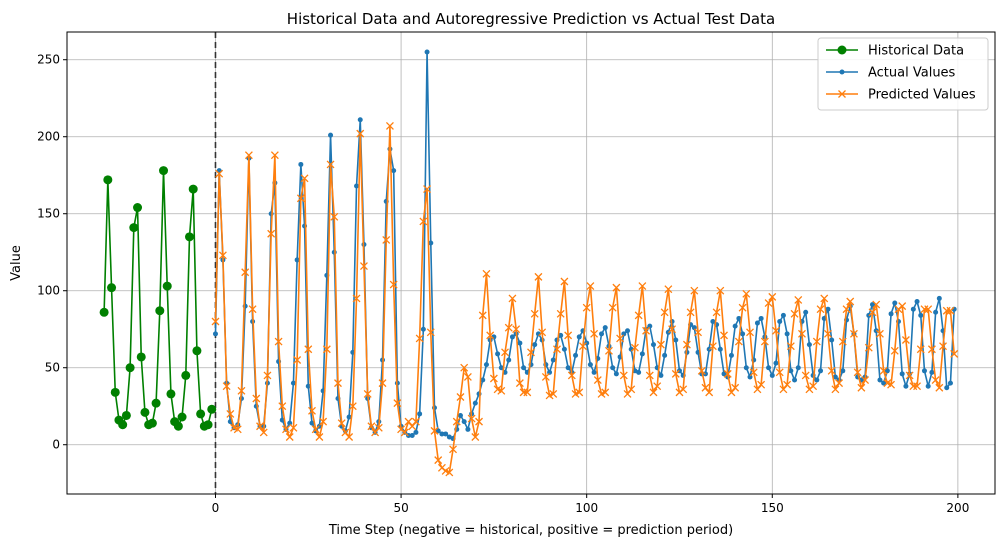  What do you see at coordinates (772, 508) in the screenshot?
I see `x-tick-label: 150` at bounding box center [772, 508].